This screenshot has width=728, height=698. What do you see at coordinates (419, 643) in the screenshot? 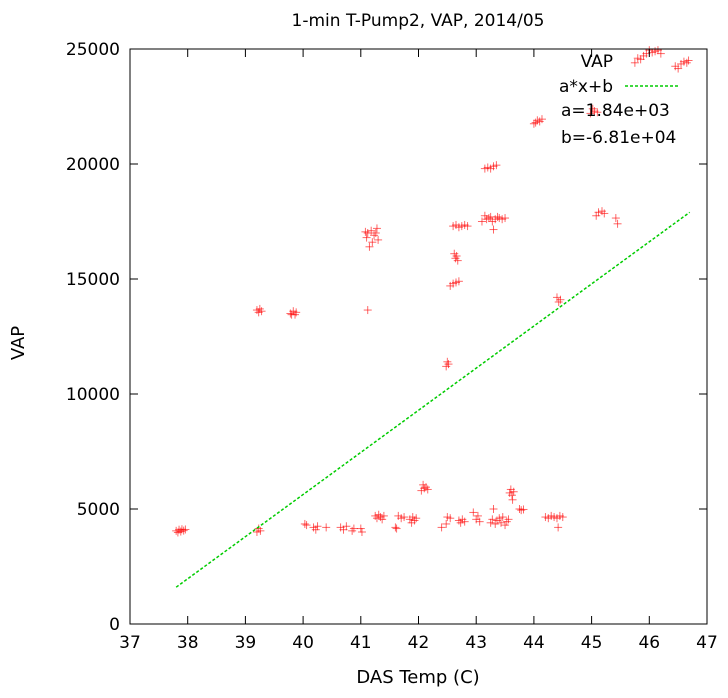
I see `x-tick-label: 42` at bounding box center [419, 643].